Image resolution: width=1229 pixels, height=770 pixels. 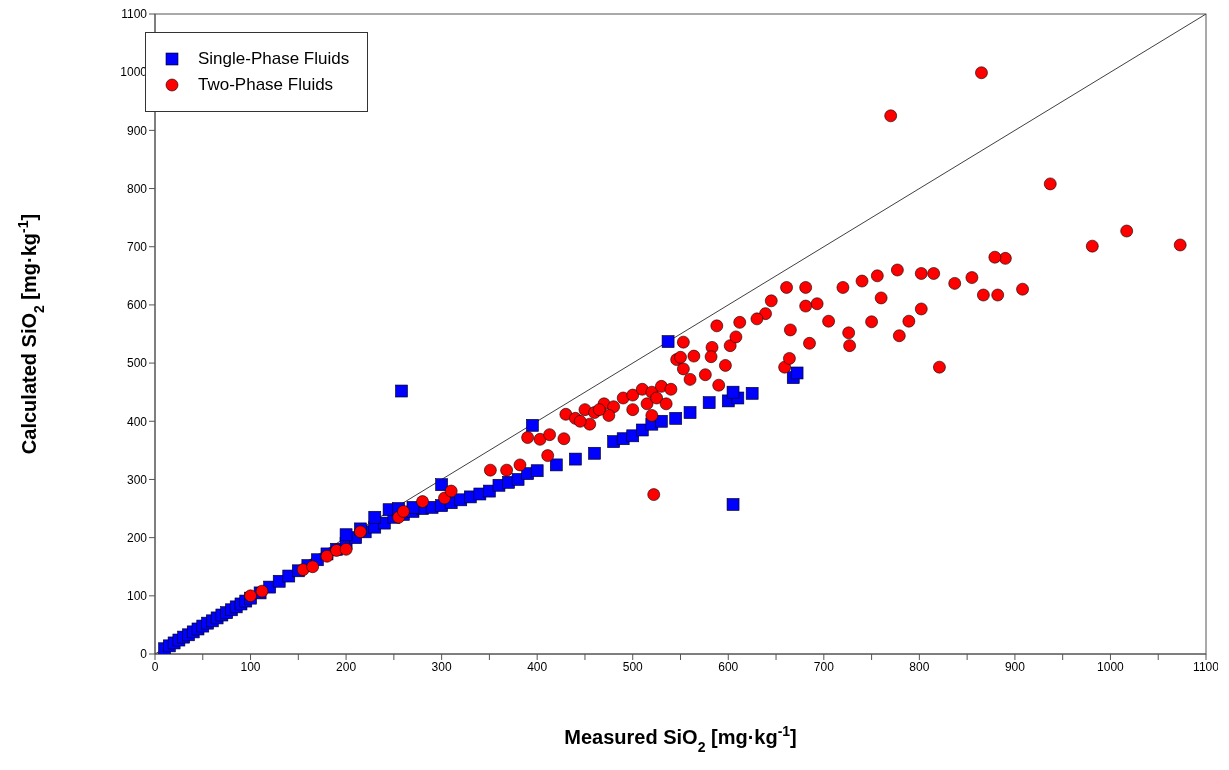 What do you see at coordinates (144, 654) in the screenshot?
I see `y-tick-label: 0` at bounding box center [144, 654].